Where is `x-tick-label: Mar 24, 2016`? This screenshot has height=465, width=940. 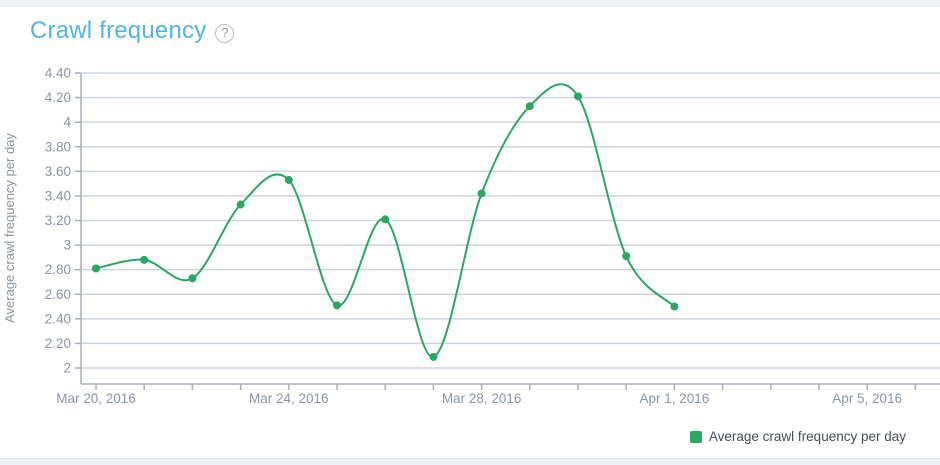 x-tick-label: Mar 24, 2016 is located at coordinates (289, 398).